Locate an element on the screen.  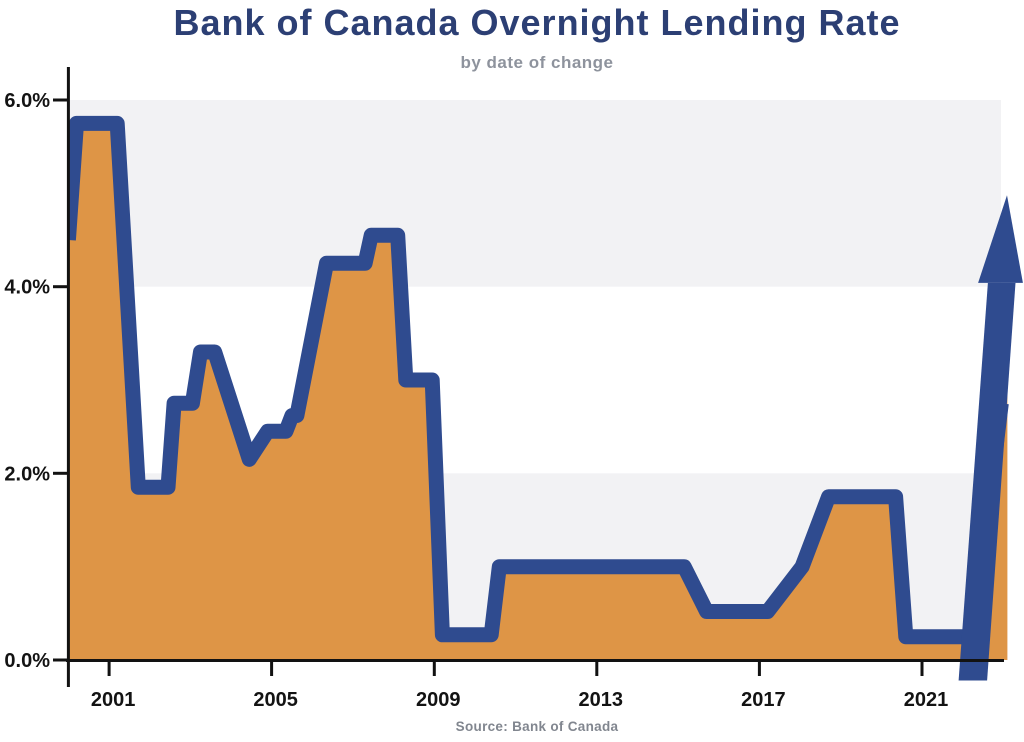
x-tick-label: 2021 is located at coordinates (926, 700).